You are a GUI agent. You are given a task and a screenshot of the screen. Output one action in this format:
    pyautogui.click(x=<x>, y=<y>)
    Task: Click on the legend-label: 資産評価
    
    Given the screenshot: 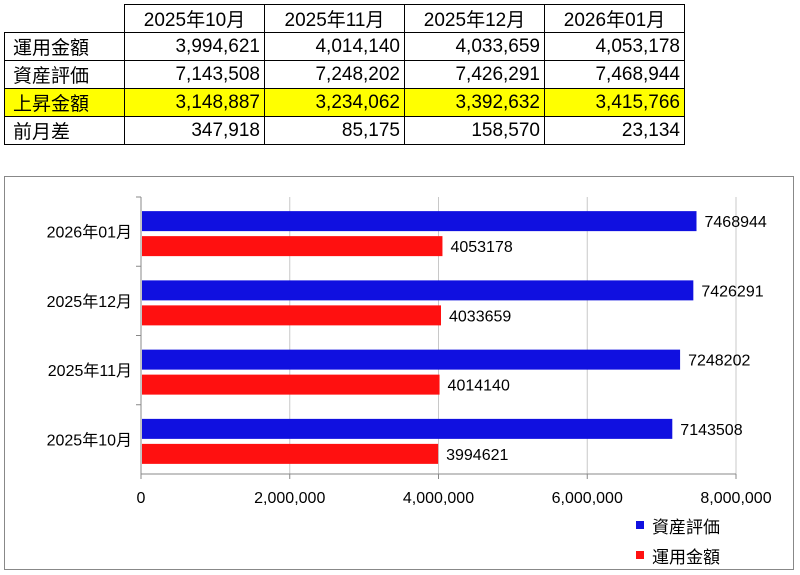 What is the action you would take?
    pyautogui.click(x=686, y=527)
    